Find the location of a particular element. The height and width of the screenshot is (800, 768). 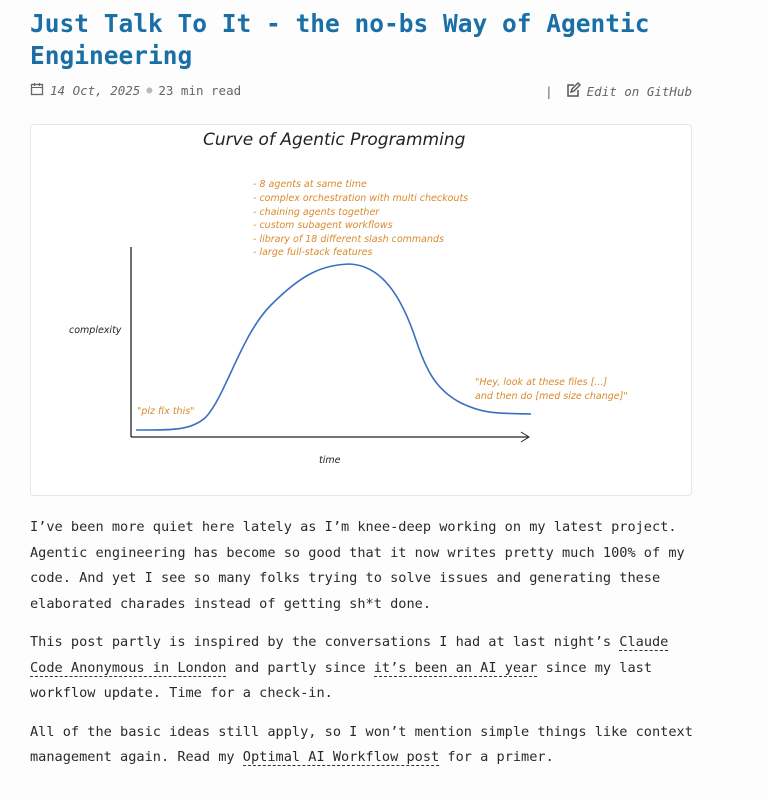

optimal-ai-workflow-link: Optimal AI Workflow post is located at coordinates (341, 757).